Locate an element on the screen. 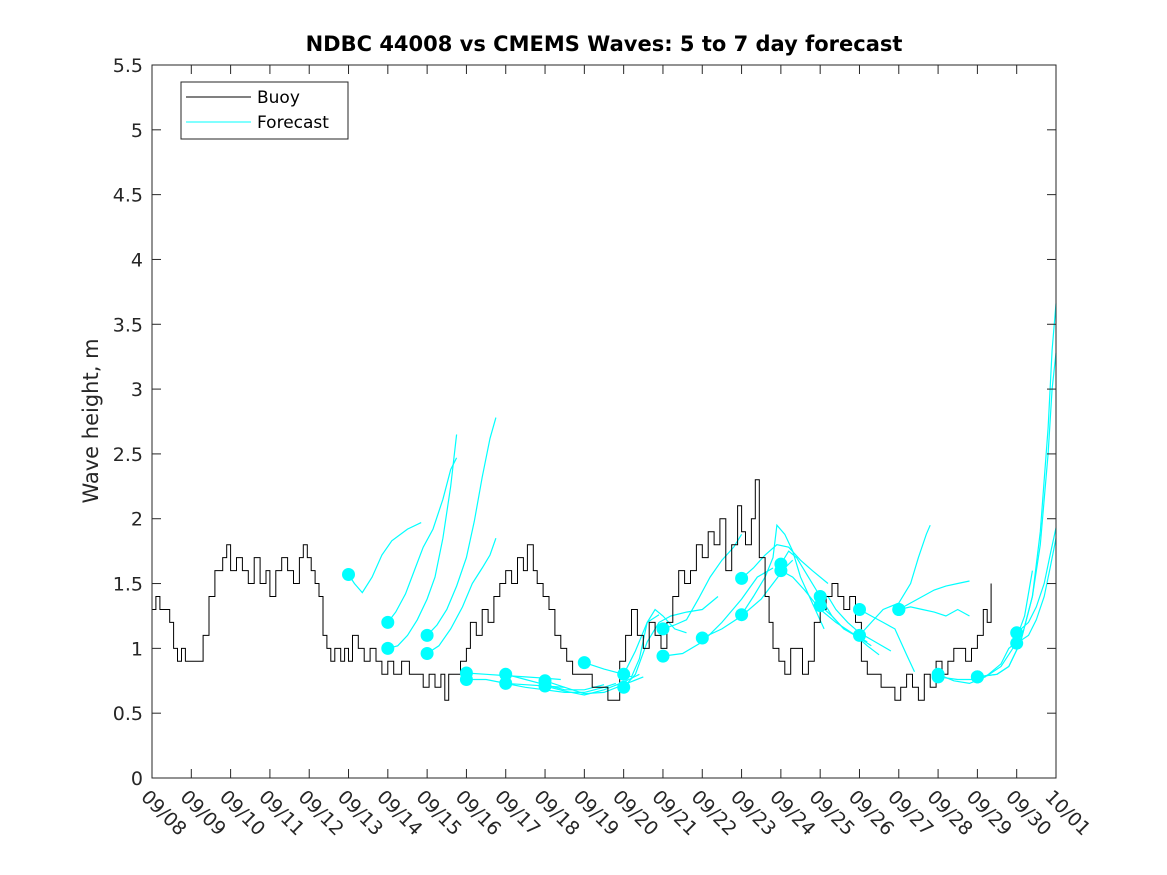 This screenshot has width=1167, height=875. marker-layer is located at coordinates (683, 625).